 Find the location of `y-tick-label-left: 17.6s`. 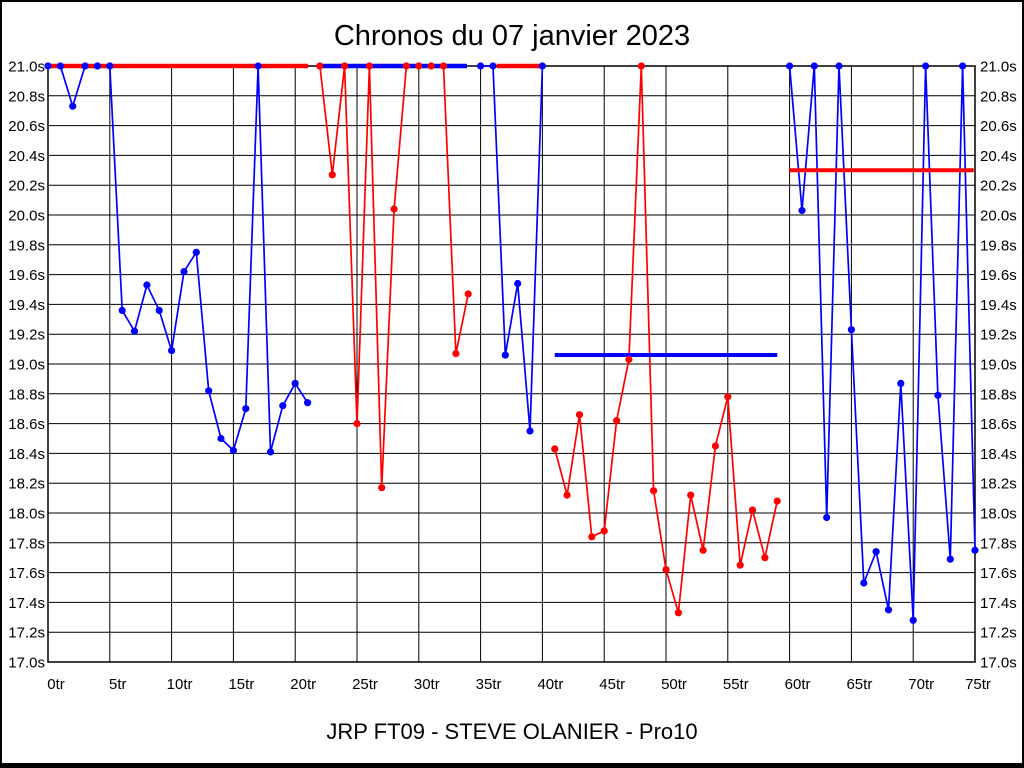

y-tick-label-left: 17.6s is located at coordinates (26, 573).